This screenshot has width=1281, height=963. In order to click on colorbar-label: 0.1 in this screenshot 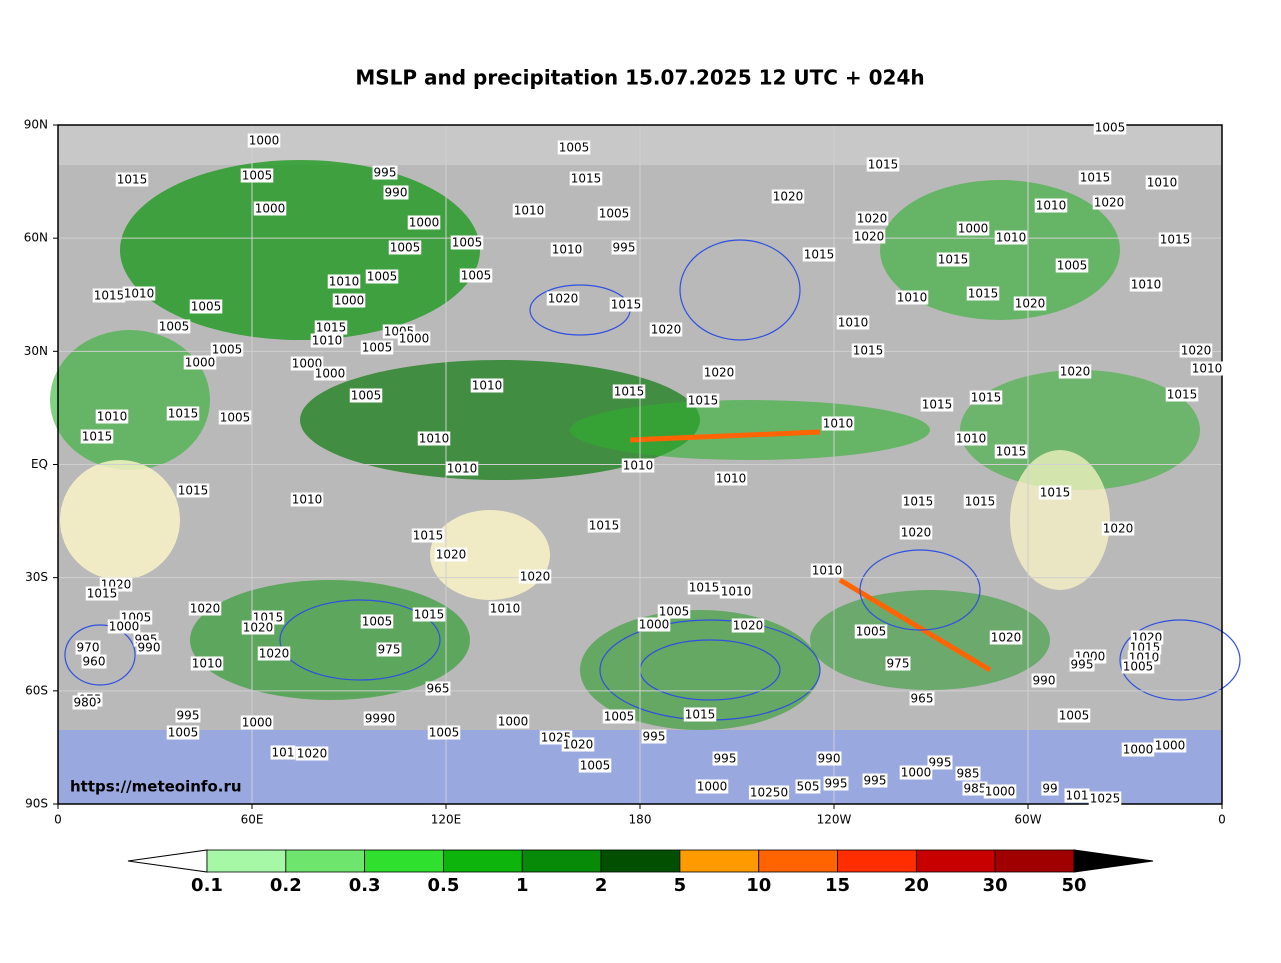, I will do `click(207, 885)`.